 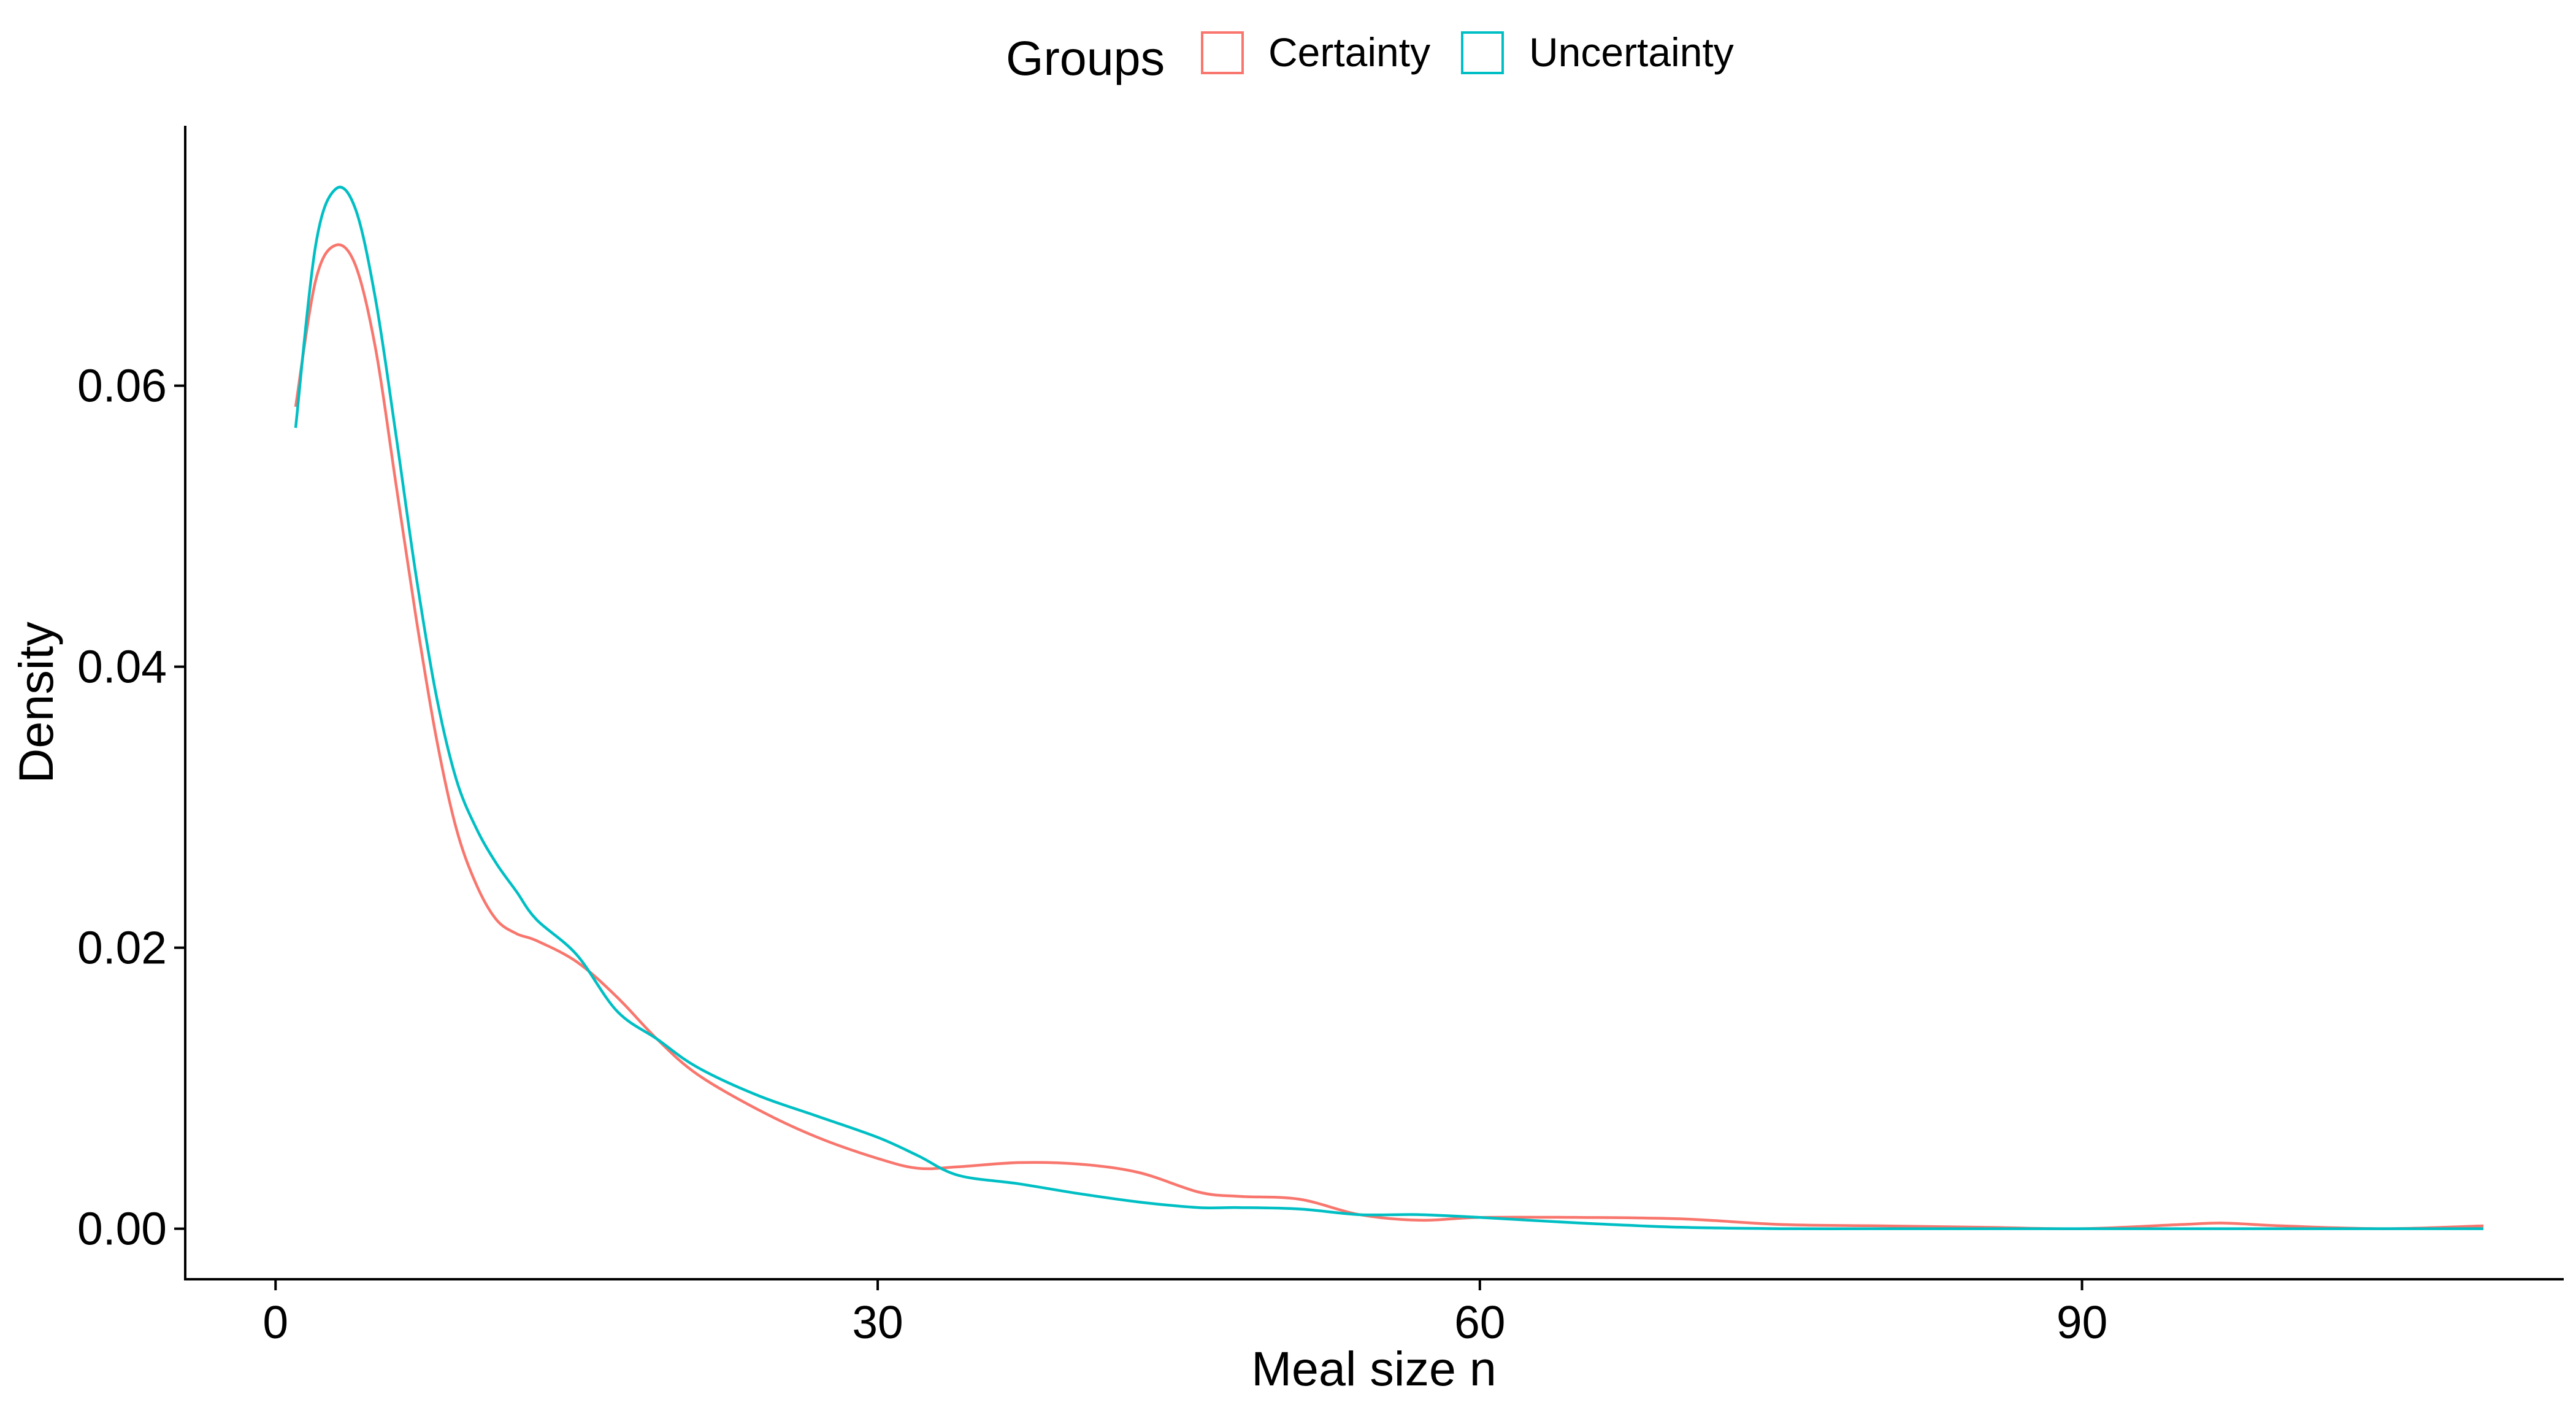 What do you see at coordinates (877, 1322) in the screenshot?
I see `x-tick-label: 30` at bounding box center [877, 1322].